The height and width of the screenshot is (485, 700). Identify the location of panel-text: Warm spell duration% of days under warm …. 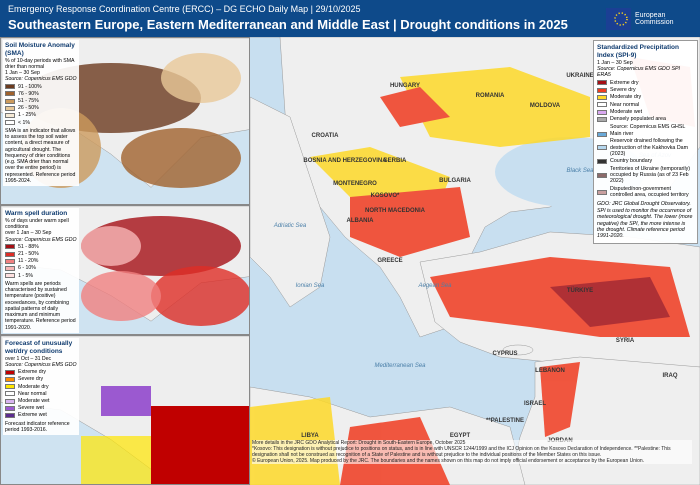
(41, 270).